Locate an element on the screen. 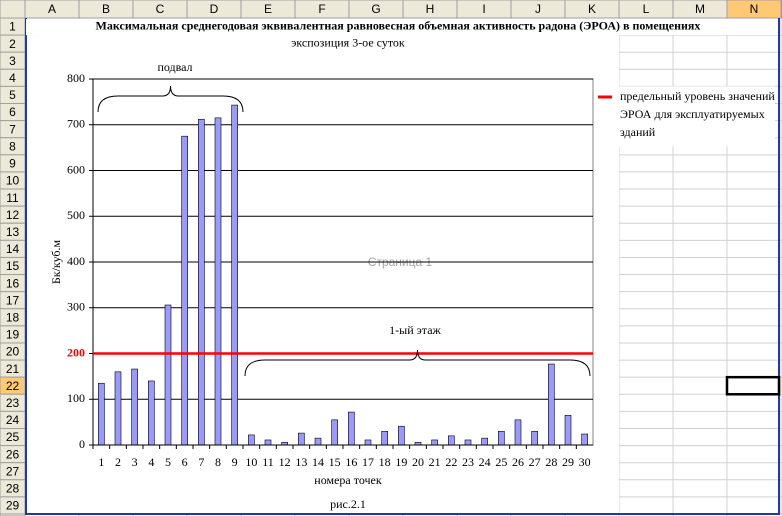 The image size is (782, 516). column-header-label: D is located at coordinates (214, 9).